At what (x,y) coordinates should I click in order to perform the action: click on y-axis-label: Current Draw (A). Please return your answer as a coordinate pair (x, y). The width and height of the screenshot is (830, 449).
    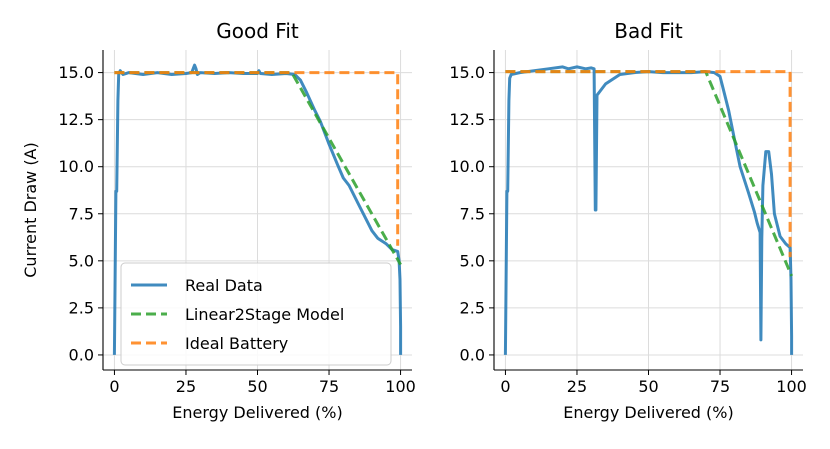
    Looking at the image, I should click on (30, 209).